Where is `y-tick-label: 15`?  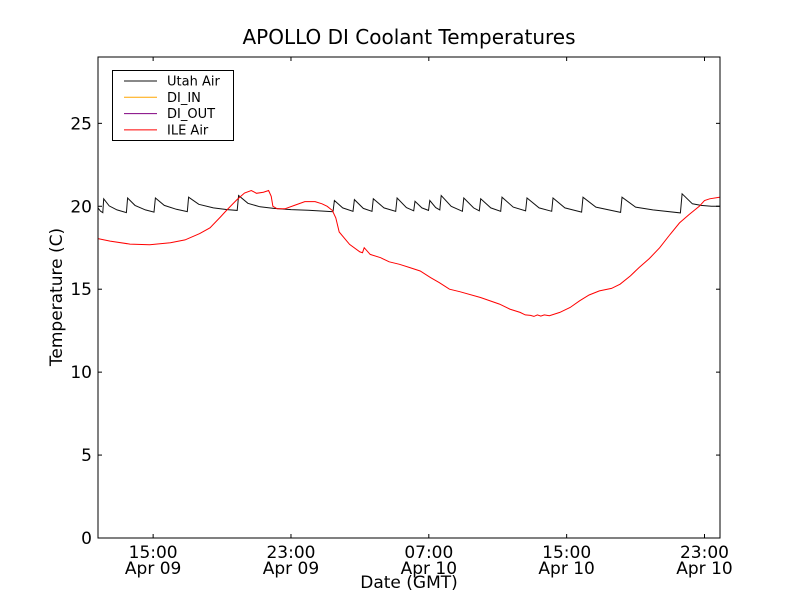 y-tick-label: 15 is located at coordinates (81, 290).